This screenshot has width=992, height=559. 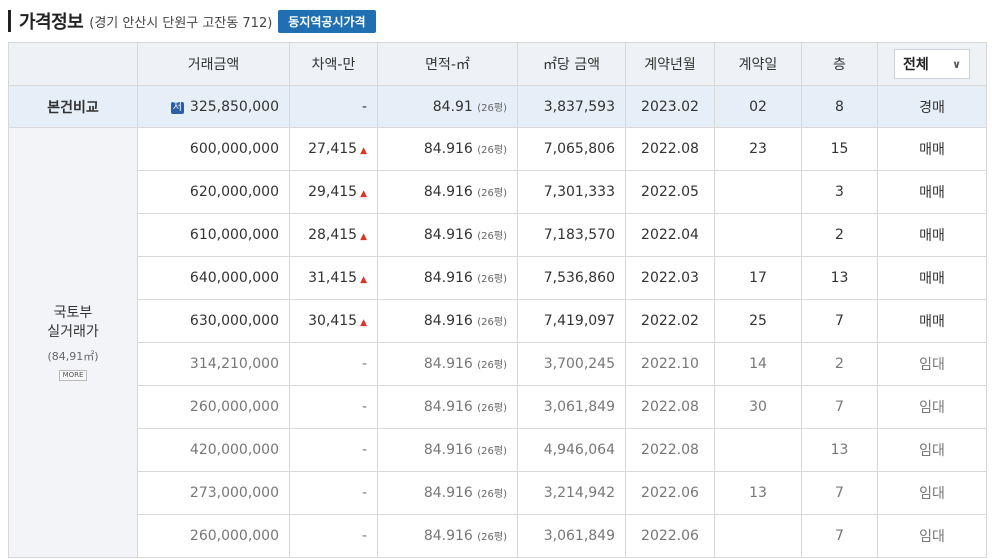 What do you see at coordinates (571, 64) in the screenshot?
I see `col-unit-price: ㎡당 금액` at bounding box center [571, 64].